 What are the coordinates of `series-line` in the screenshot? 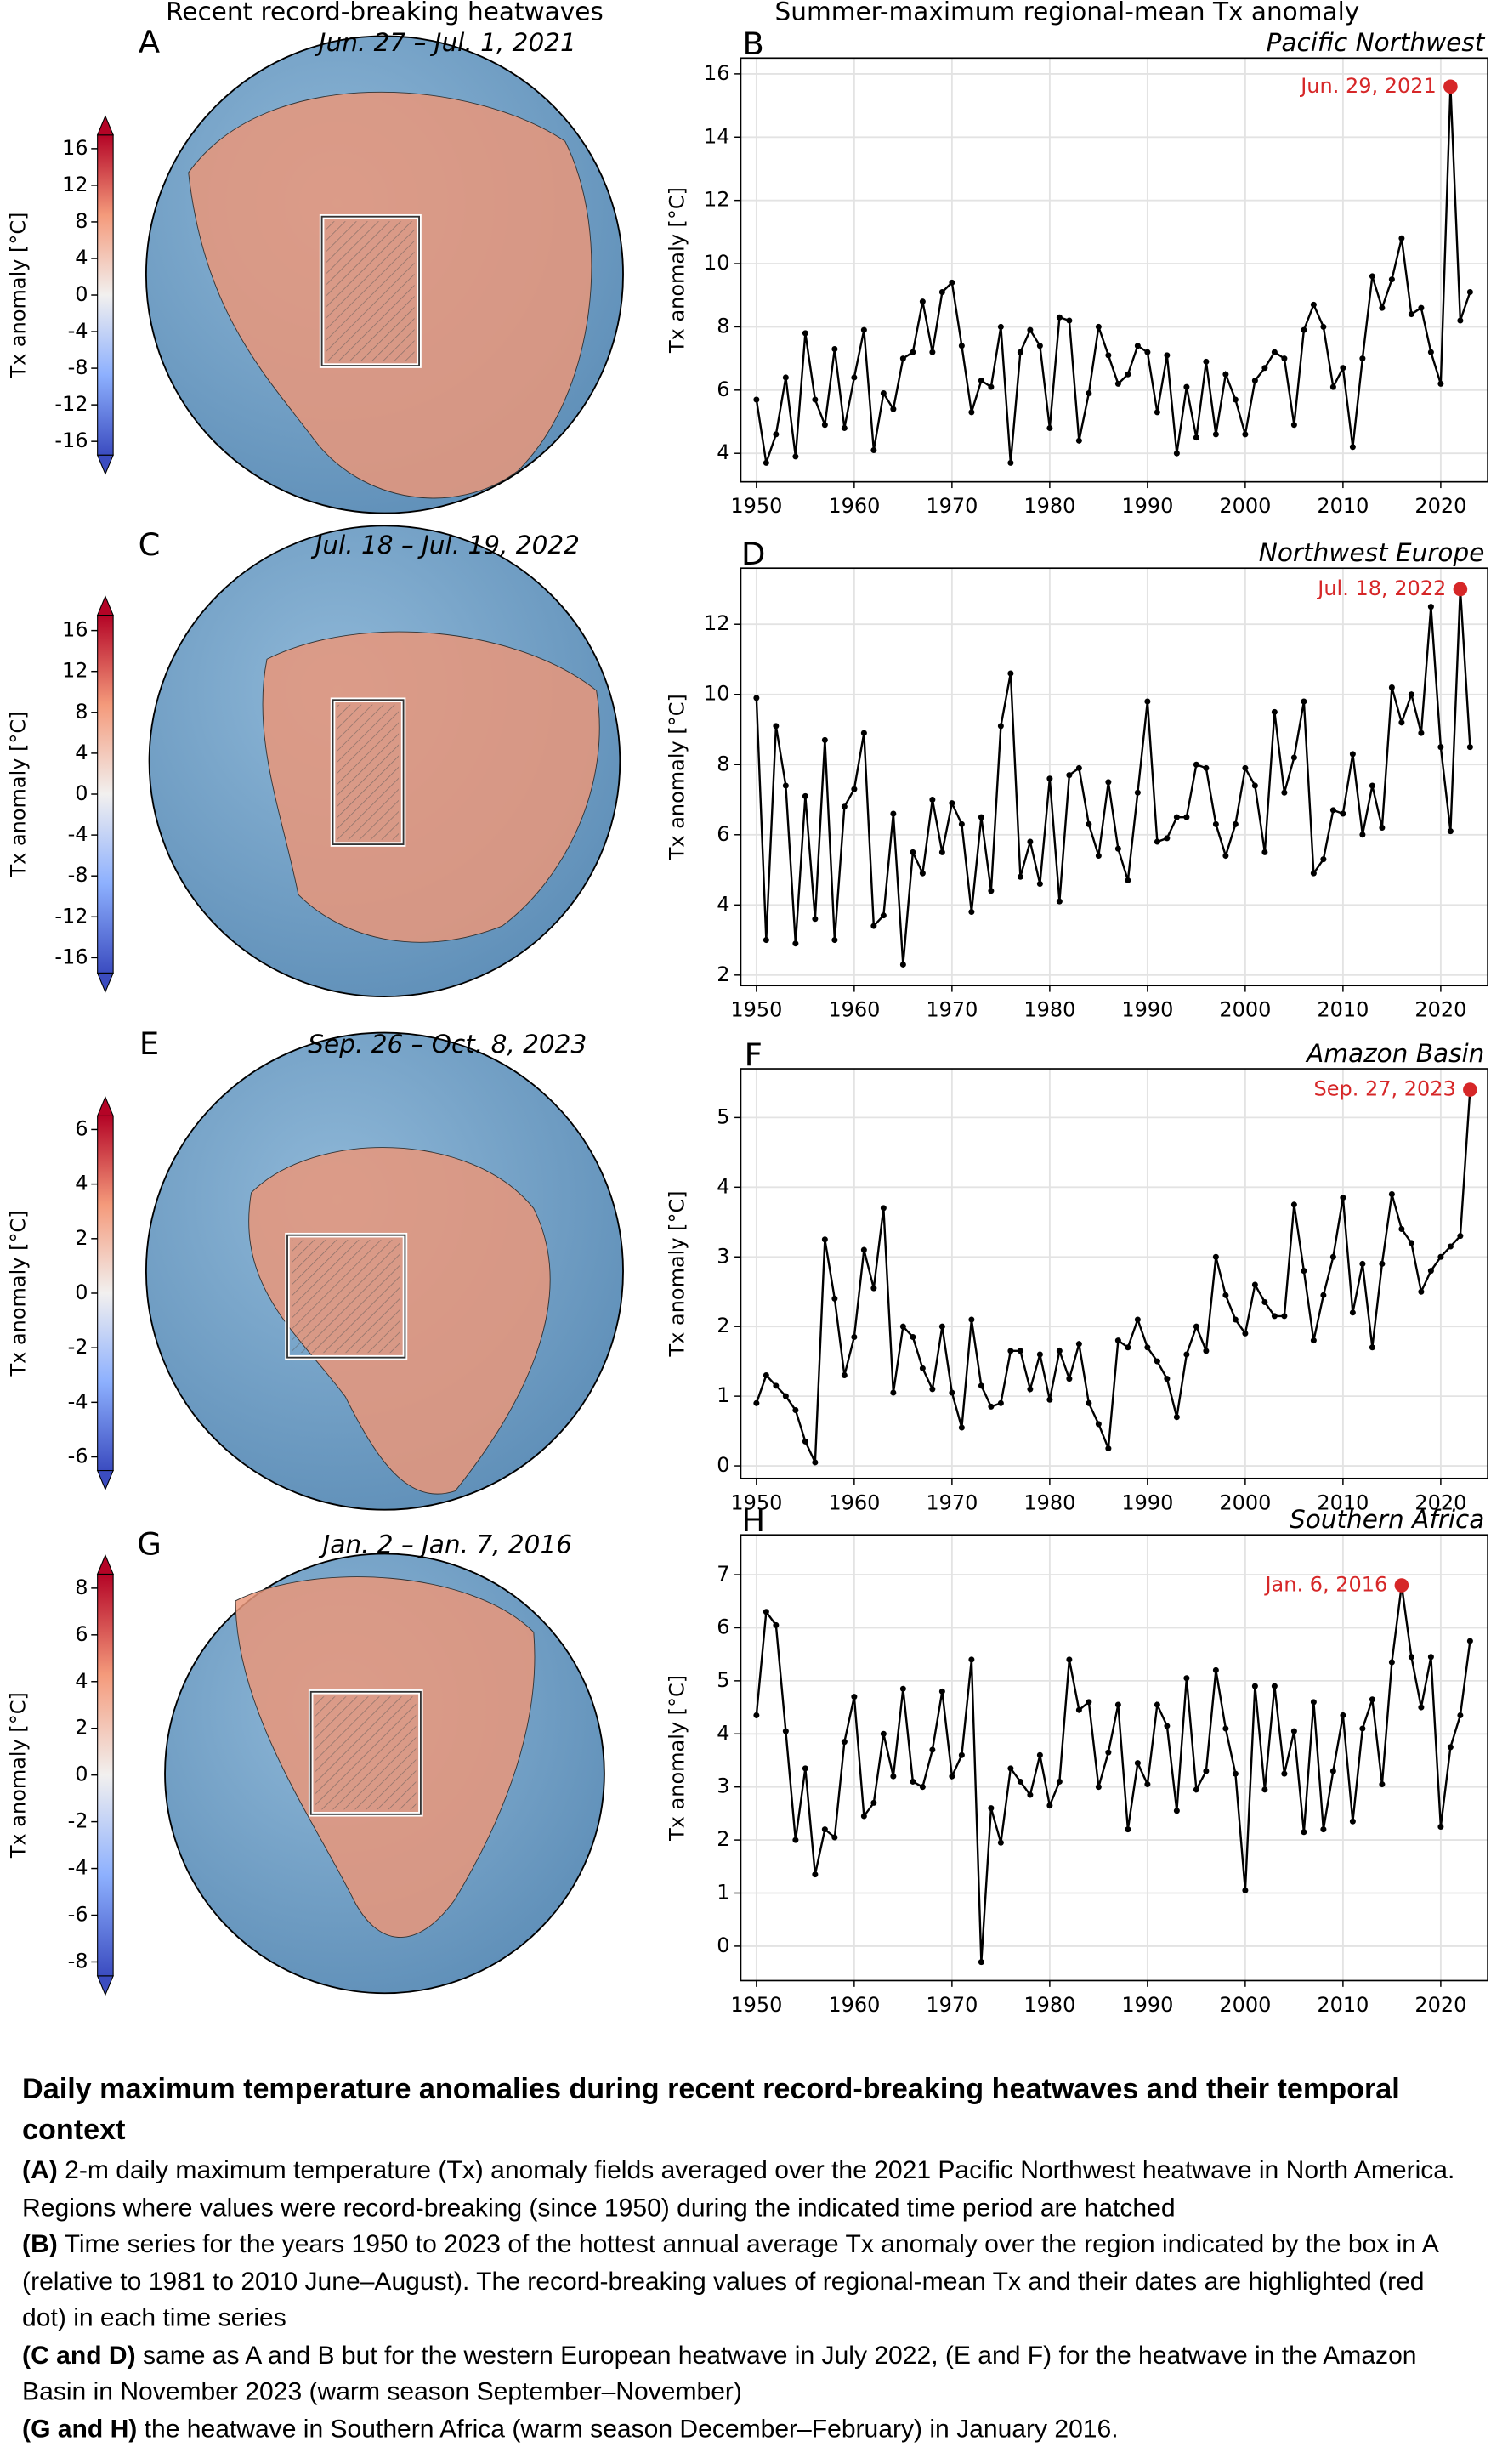 It's located at (1113, 1276).